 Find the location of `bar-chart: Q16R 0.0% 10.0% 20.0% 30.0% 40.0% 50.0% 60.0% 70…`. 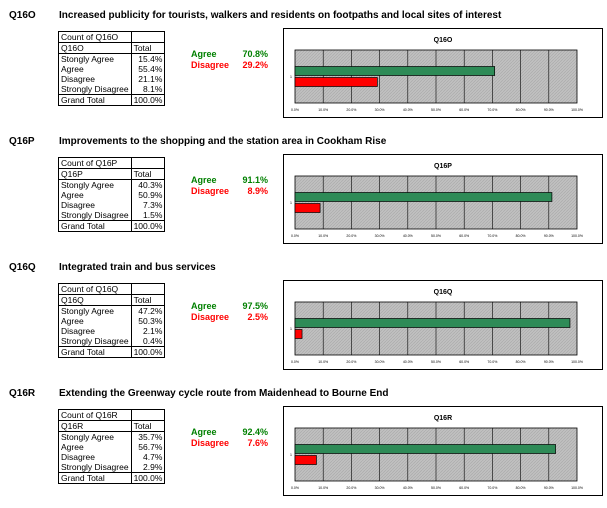

bar-chart: Q16R 0.0% 10.0% 20.0% 30.0% 40.0% 50.0% 60.0% 70… is located at coordinates (436, 452).